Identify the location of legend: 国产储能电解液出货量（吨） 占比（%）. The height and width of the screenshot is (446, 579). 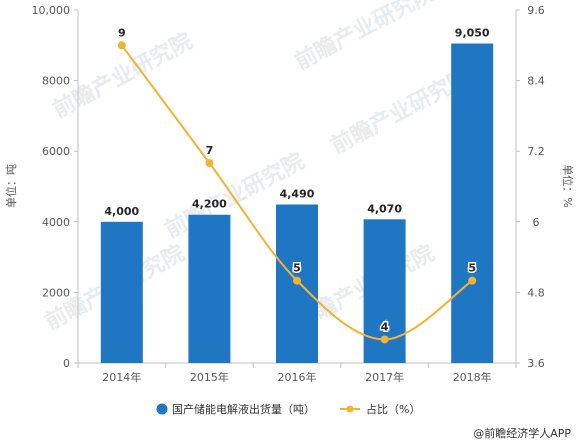
(288, 409).